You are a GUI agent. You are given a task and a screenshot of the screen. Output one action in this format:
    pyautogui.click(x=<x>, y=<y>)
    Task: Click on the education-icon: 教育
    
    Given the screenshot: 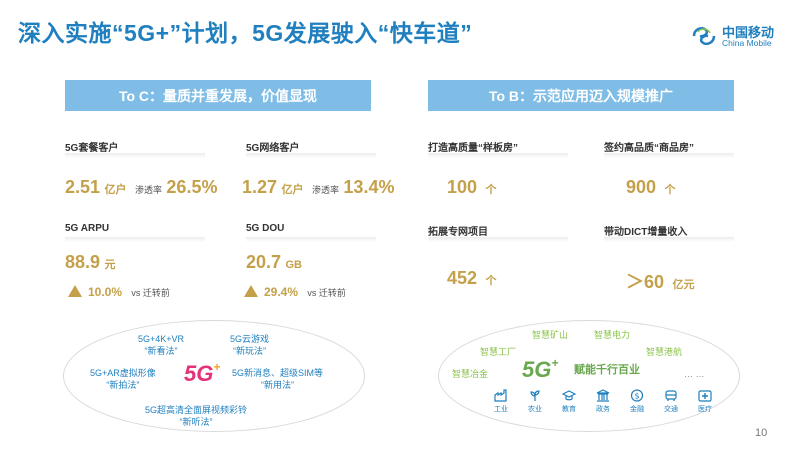 What is the action you would take?
    pyautogui.click(x=569, y=401)
    